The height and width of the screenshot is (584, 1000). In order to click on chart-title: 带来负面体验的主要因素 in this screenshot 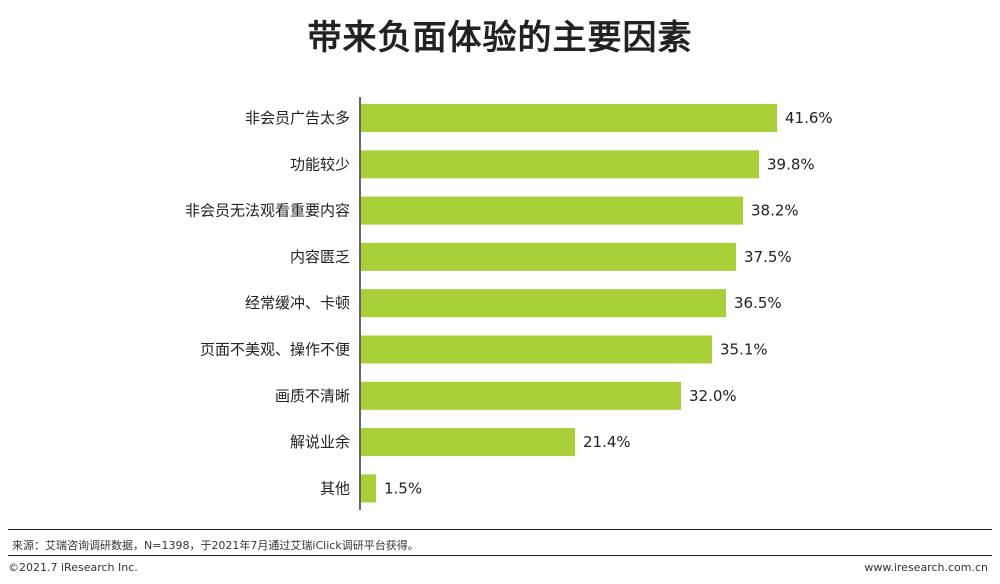, I will do `click(500, 38)`.